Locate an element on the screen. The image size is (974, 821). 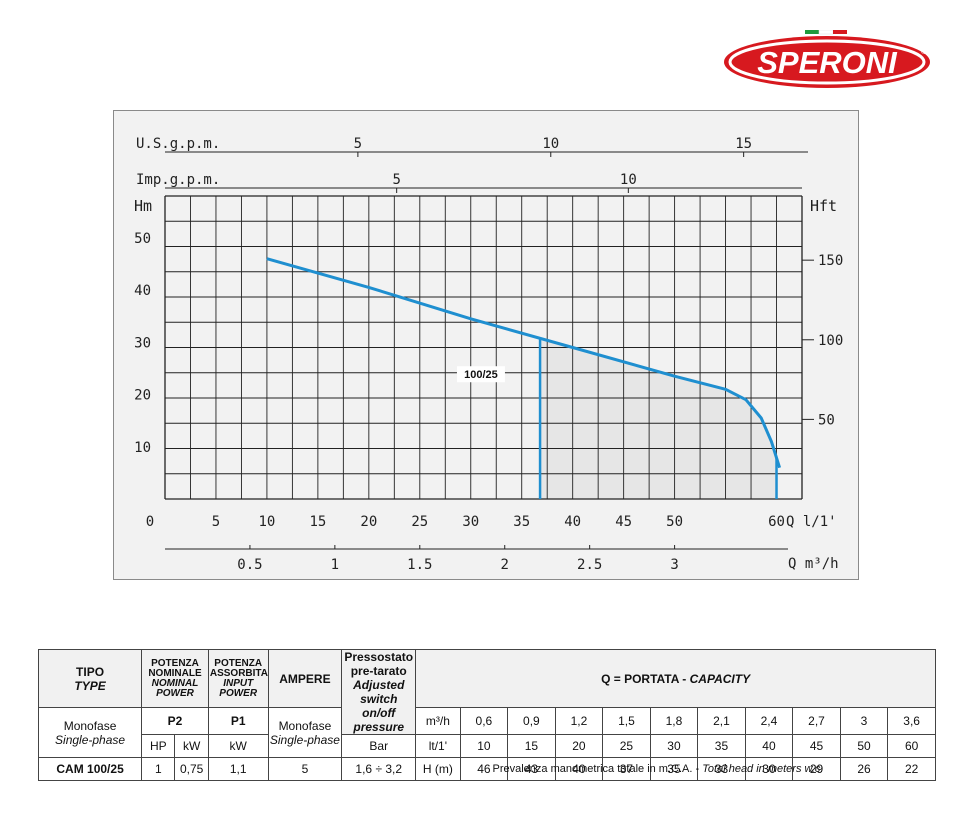
head-cell: 43 is located at coordinates (531, 769).